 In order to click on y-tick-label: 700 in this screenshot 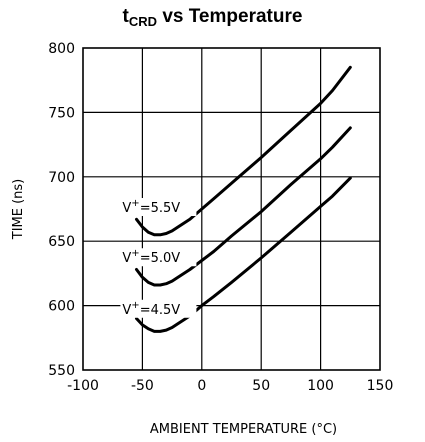, I will do `click(61, 178)`.